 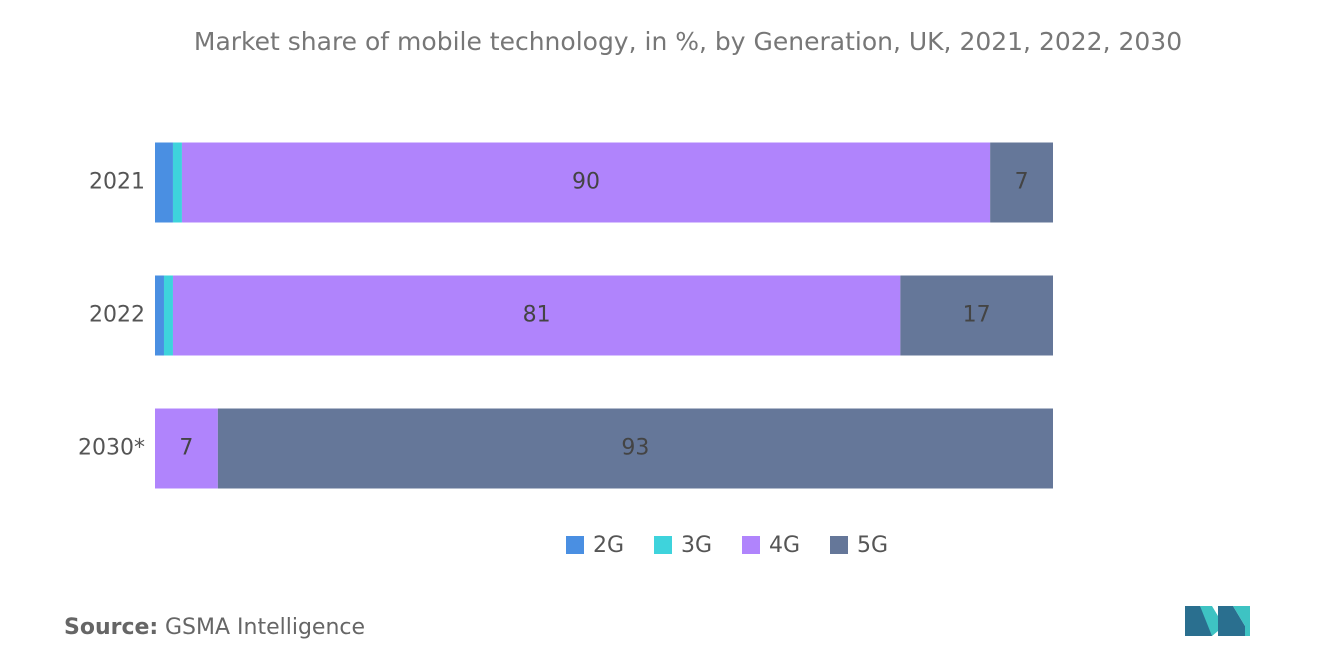 I want to click on y-tick-label: 2022, so click(x=117, y=315).